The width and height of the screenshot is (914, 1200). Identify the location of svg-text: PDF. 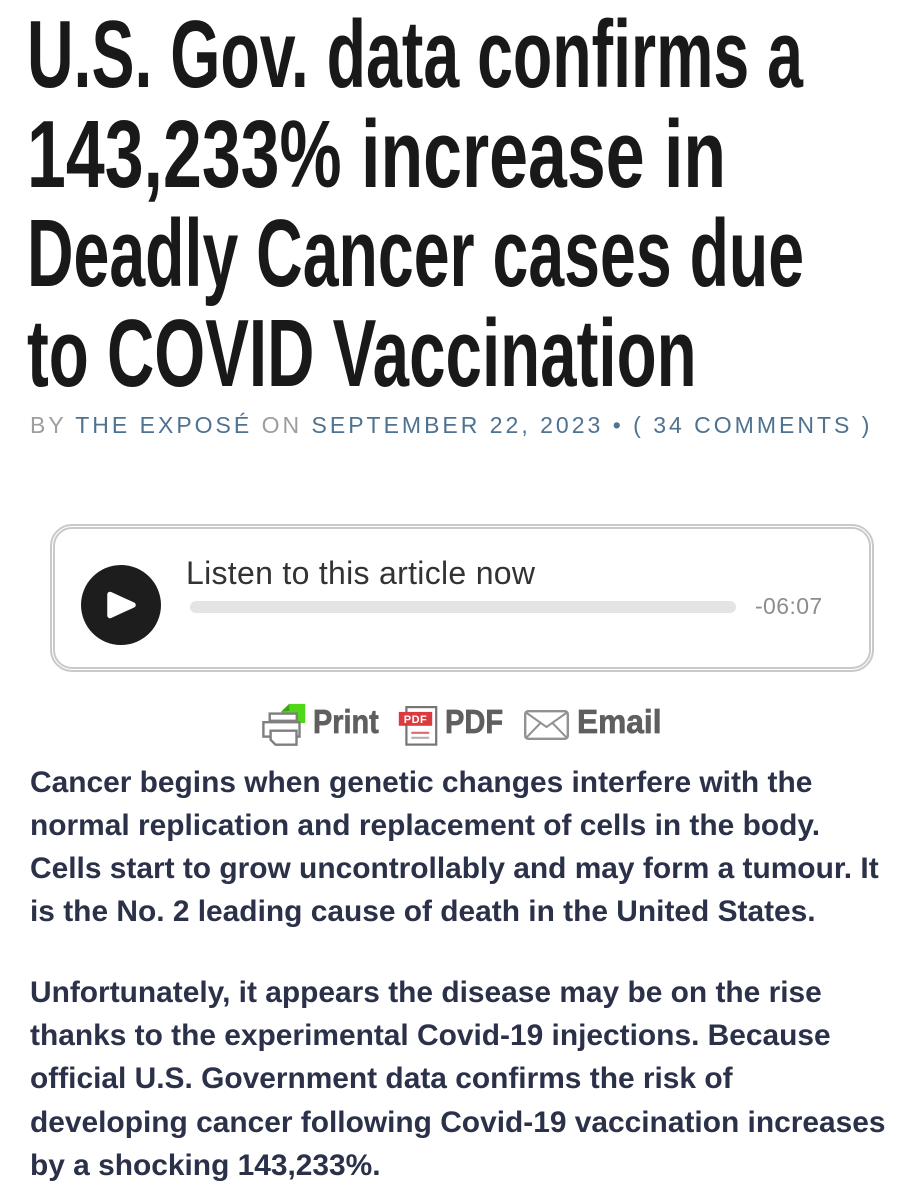
(416, 720).